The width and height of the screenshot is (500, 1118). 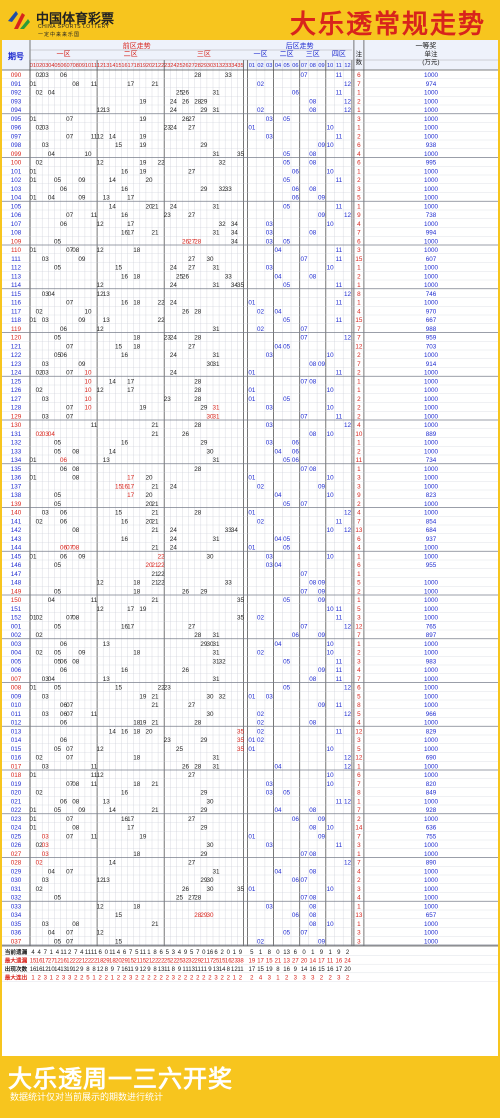 What do you see at coordinates (39, 970) in the screenshot?
I see `stat-2-front-2: 16` at bounding box center [39, 970].